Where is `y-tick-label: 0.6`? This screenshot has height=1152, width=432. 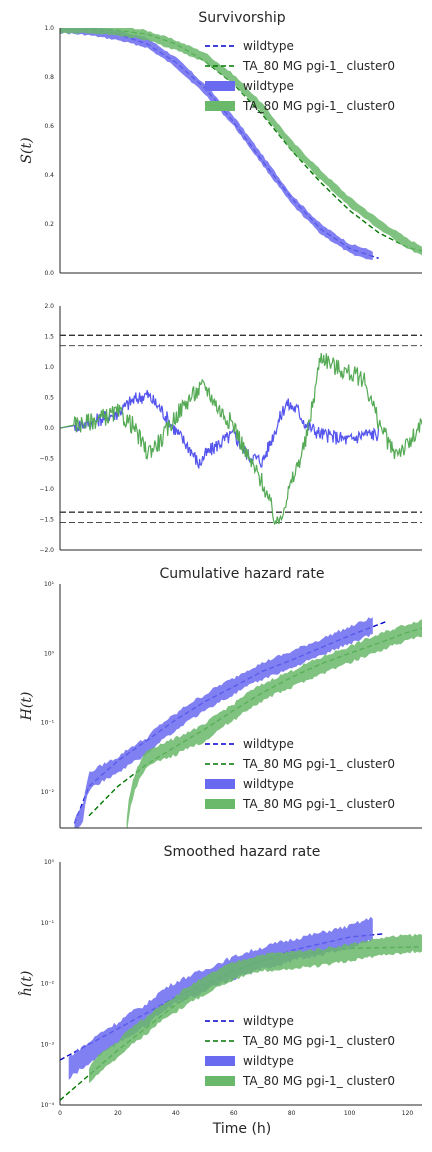
y-tick-label: 0.6 is located at coordinates (49, 126).